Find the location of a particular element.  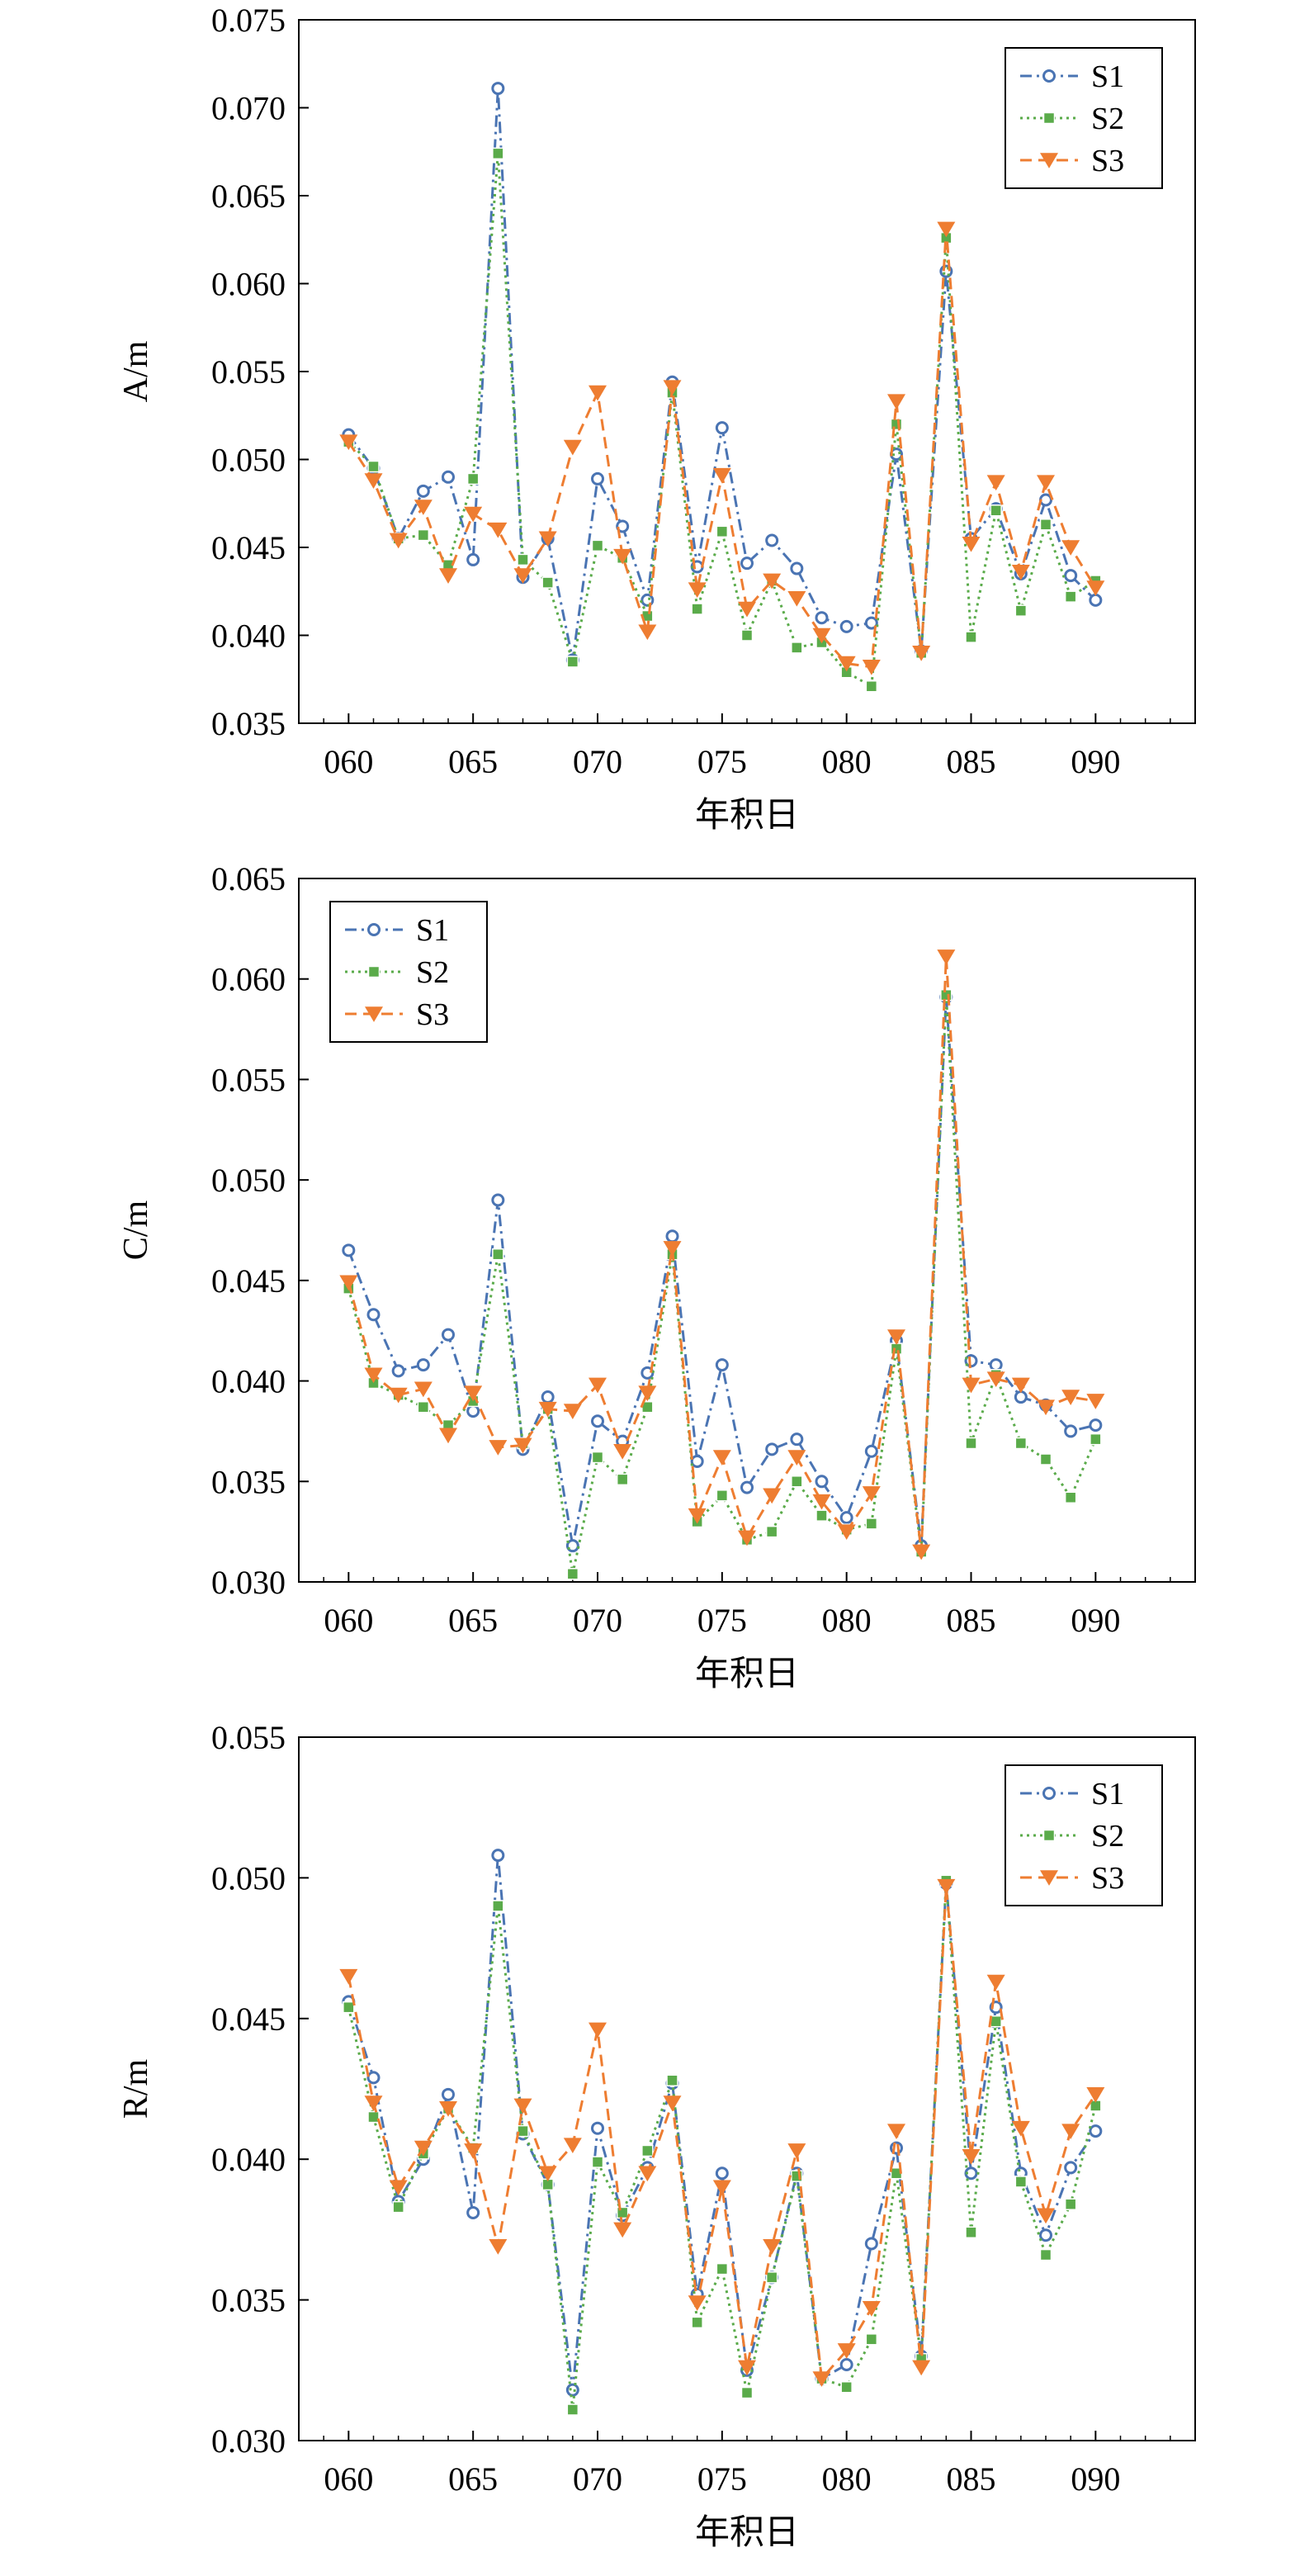

legend: S1 S2 S3 is located at coordinates (1084, 118).